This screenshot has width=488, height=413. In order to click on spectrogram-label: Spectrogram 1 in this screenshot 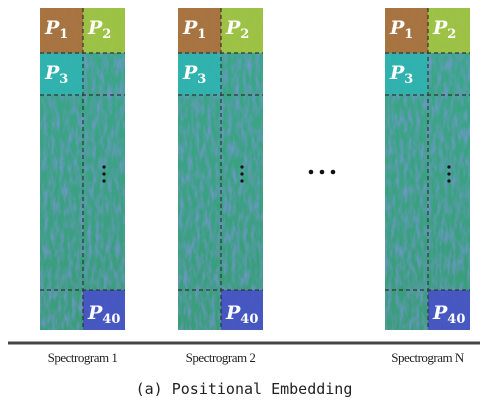, I will do `click(83, 357)`.